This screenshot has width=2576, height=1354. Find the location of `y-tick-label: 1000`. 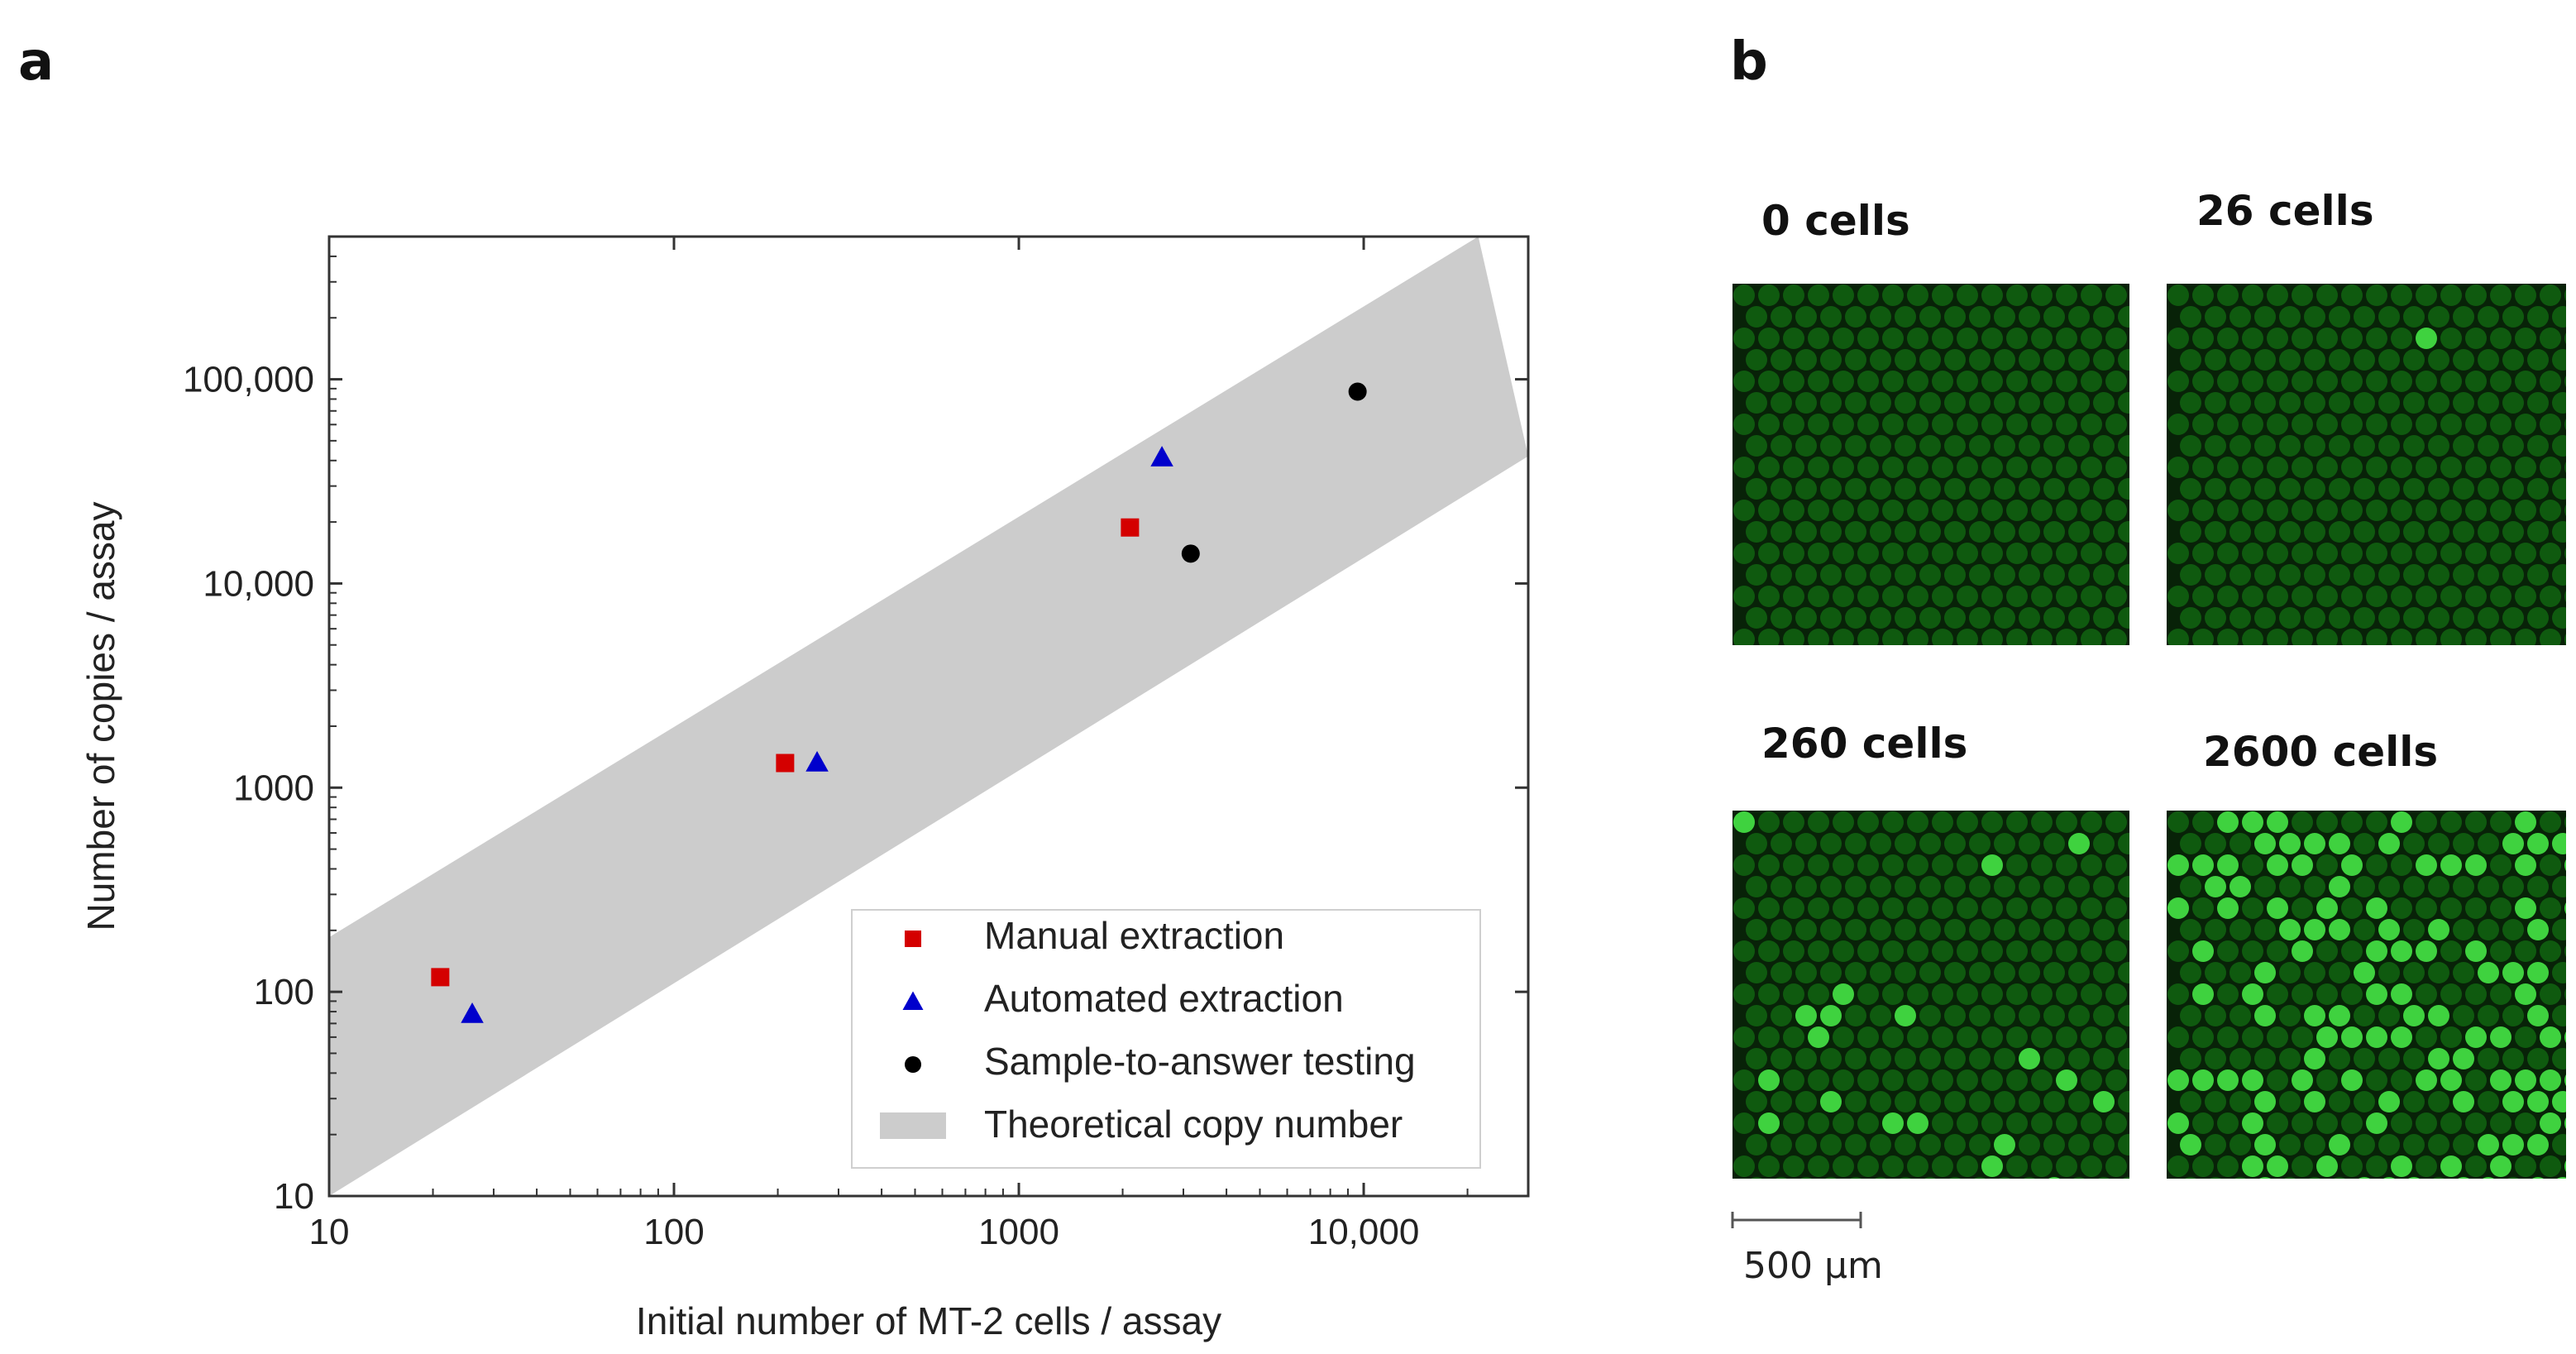

y-tick-label: 1000 is located at coordinates (273, 788).